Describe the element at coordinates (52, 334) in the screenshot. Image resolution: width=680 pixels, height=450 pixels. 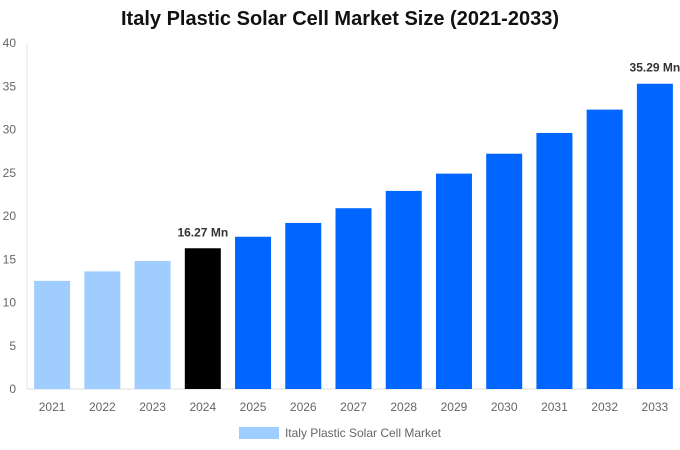
I see `bar-2021` at that location.